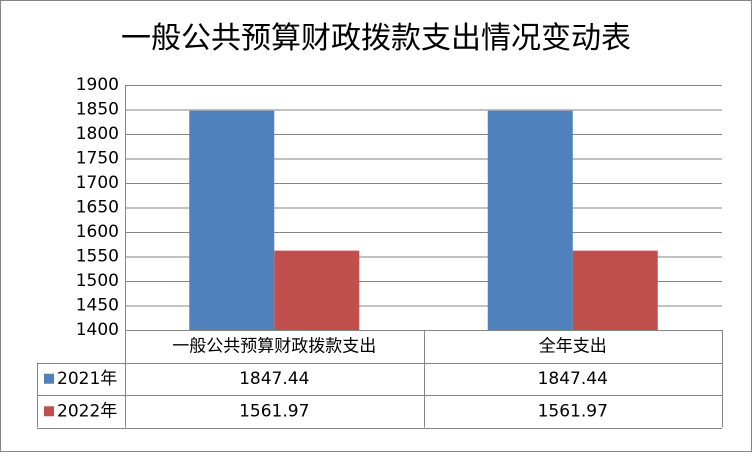 The height and width of the screenshot is (456, 752). Describe the element at coordinates (97, 183) in the screenshot. I see `y-tick-label: 1700` at that location.